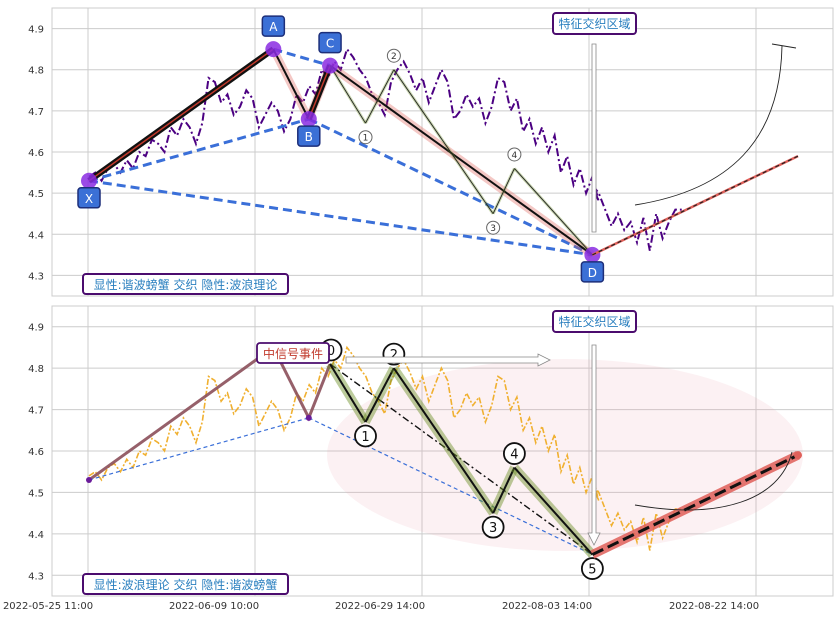 This screenshot has height=621, width=839. What do you see at coordinates (48, 606) in the screenshot?
I see `x-tick-label: 2022-05-25 11:00` at bounding box center [48, 606].